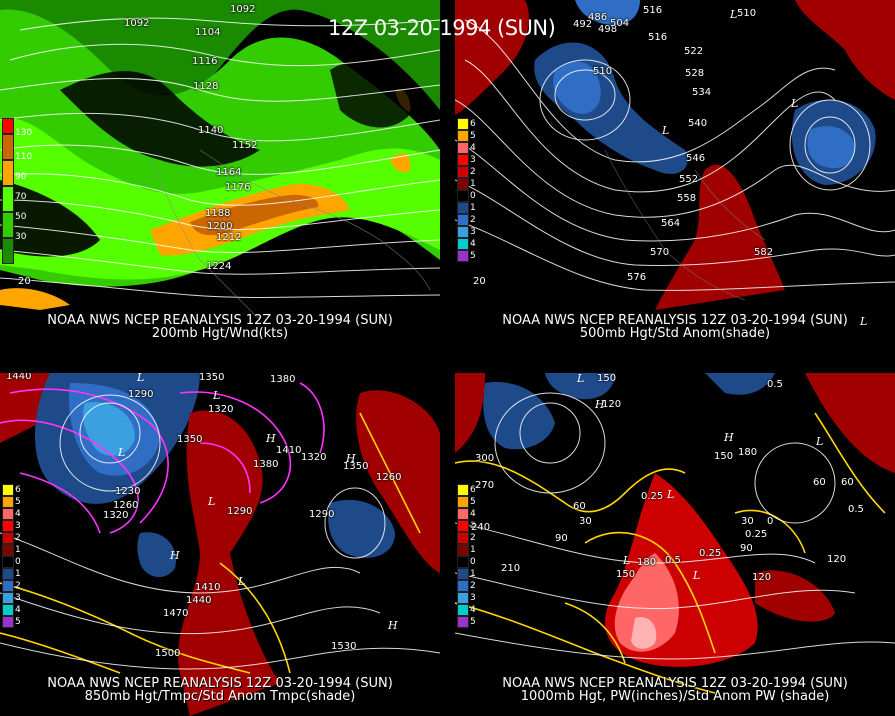 Image resolution: width=895 pixels, height=716 pixels. What do you see at coordinates (620, 23) in the screenshot?
I see `contour-label: 504` at bounding box center [620, 23].